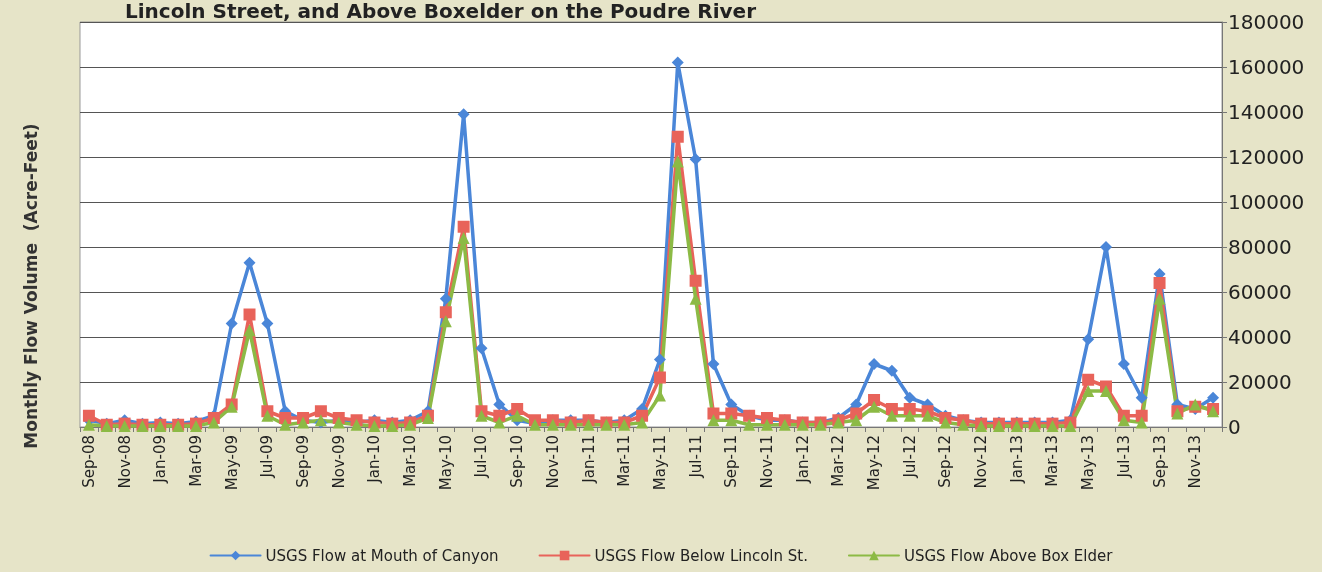  I want to click on x-tick-label: Jul-12, so click(909, 457).